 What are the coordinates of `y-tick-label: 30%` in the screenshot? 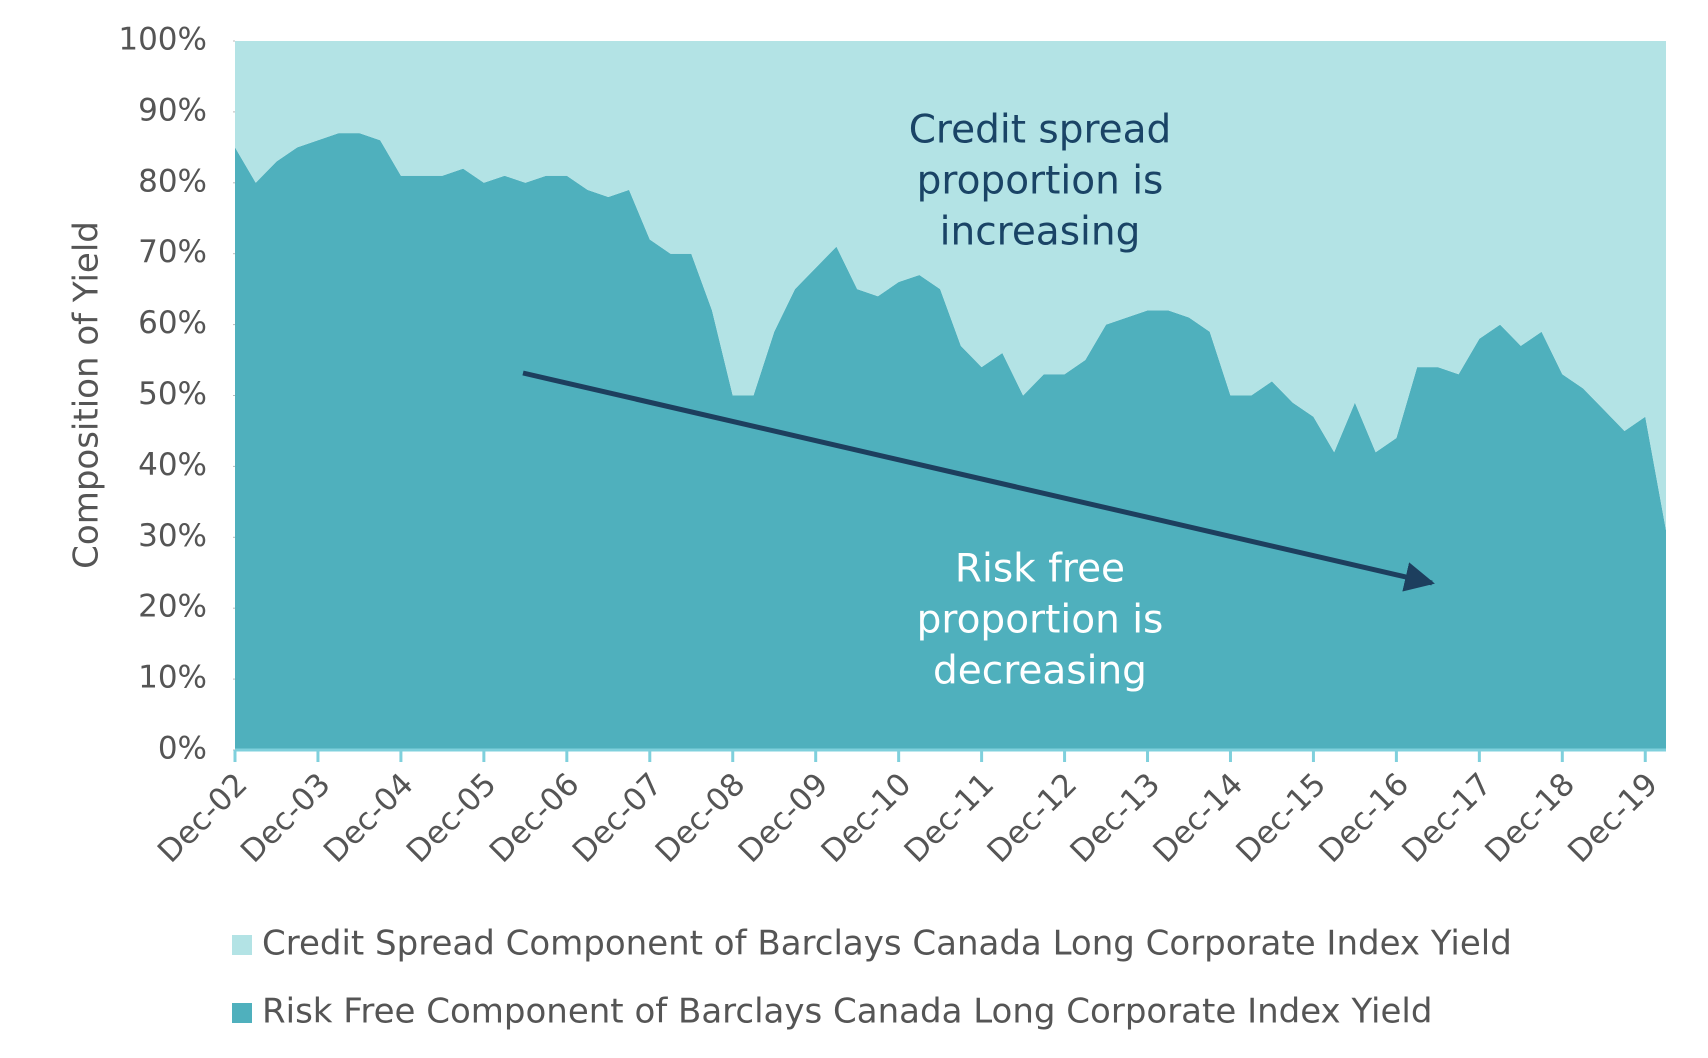 It's located at (172, 536).